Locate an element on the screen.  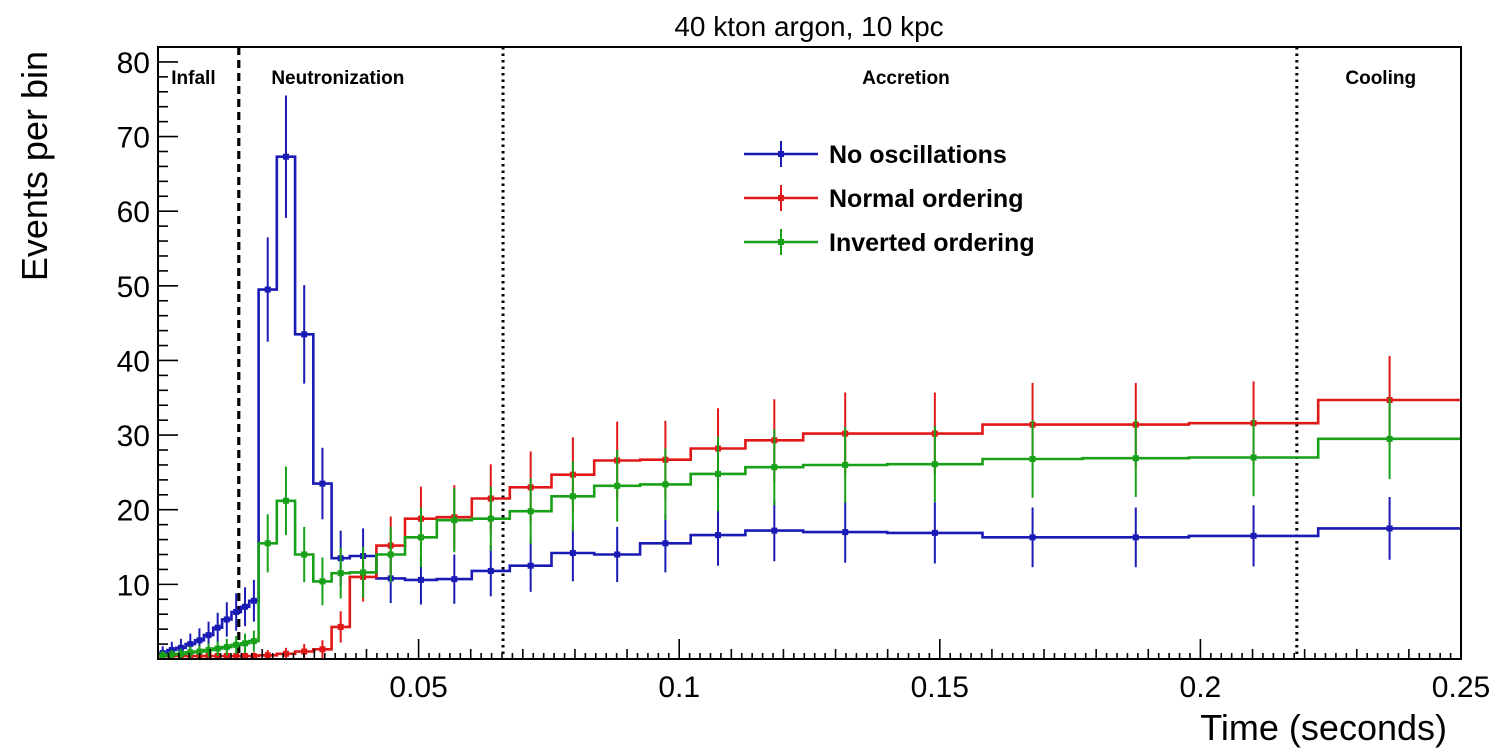
phase-label-infall: Infall is located at coordinates (193, 78).